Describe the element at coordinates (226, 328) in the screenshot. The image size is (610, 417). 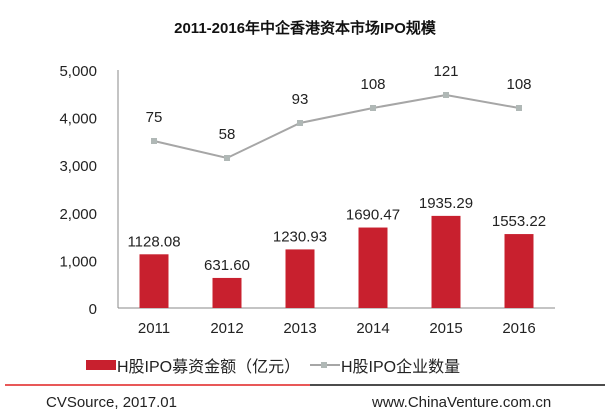
I see `x-tick-label: 2012` at that location.